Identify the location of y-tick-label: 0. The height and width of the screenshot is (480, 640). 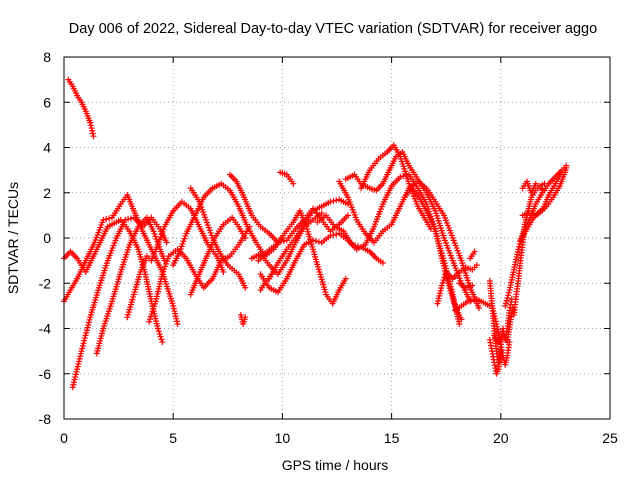
(47, 238).